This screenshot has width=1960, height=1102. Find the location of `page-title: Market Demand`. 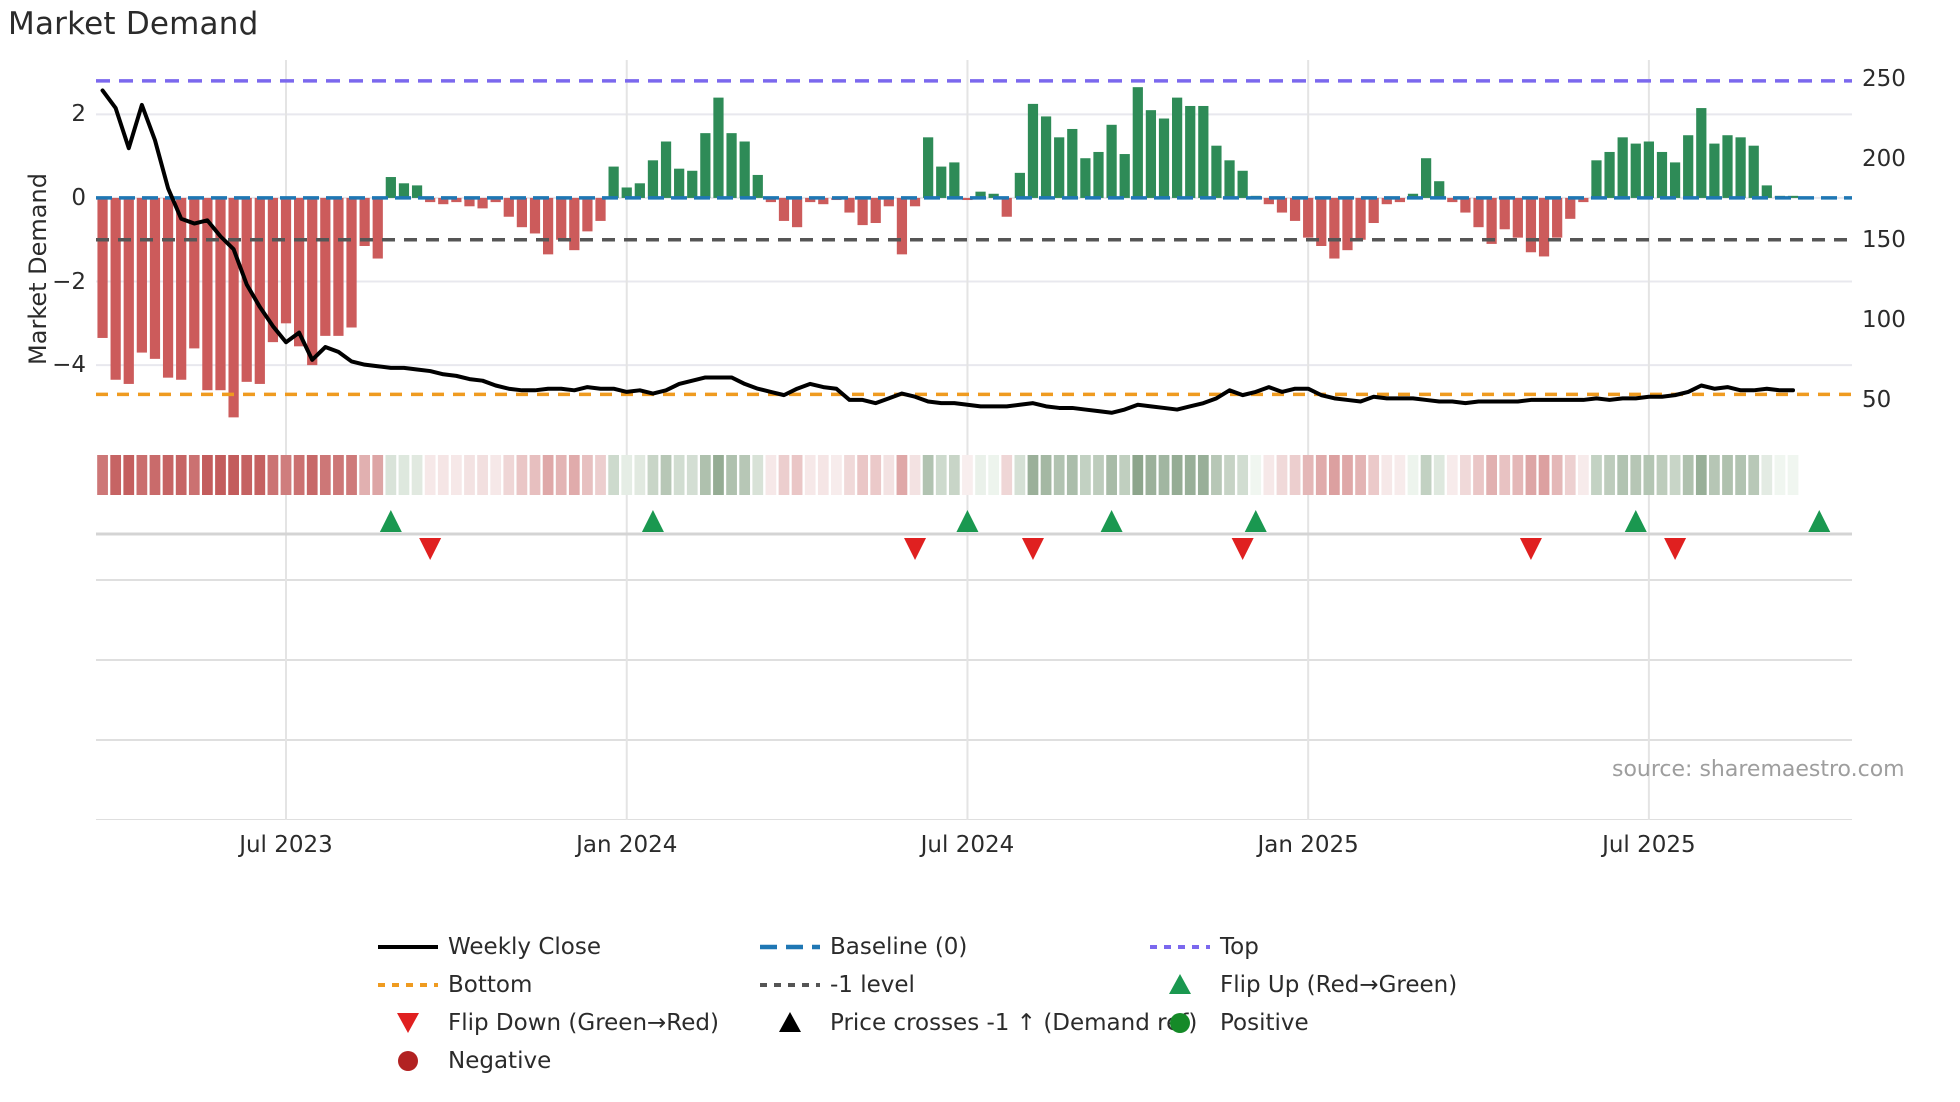

page-title: Market Demand is located at coordinates (133, 24).